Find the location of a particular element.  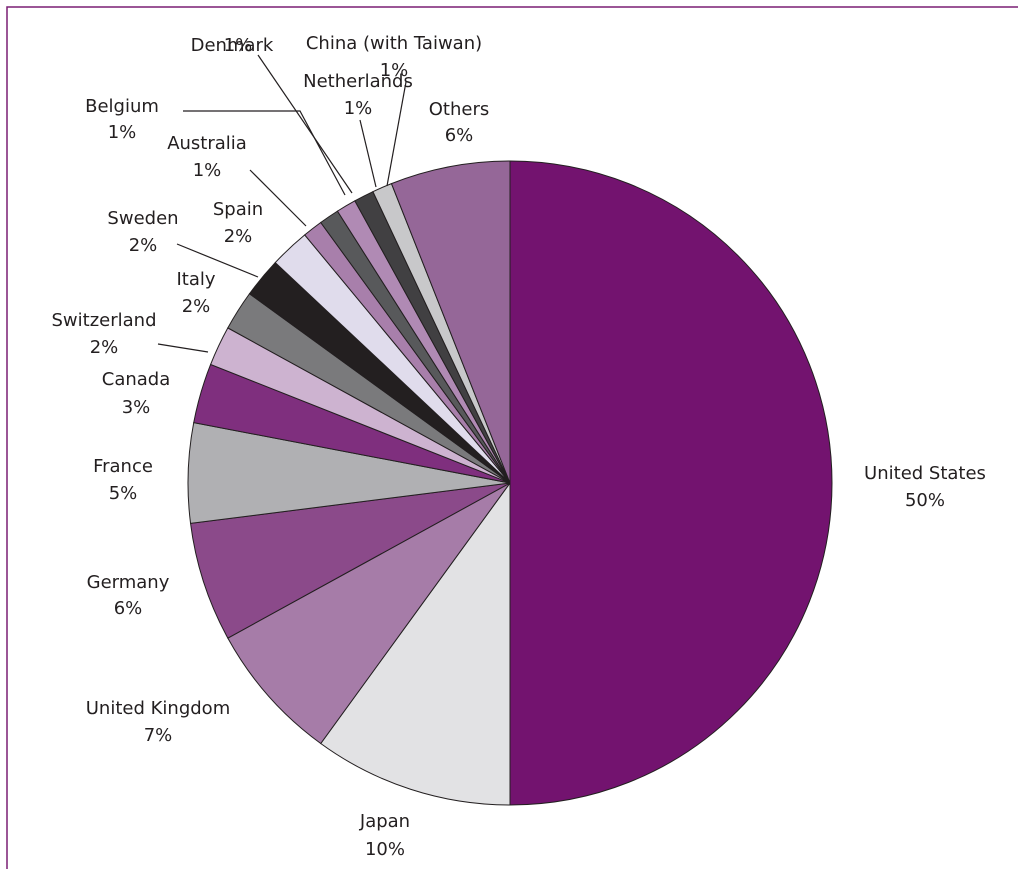

slice-label: Denmark is located at coordinates (232, 45).